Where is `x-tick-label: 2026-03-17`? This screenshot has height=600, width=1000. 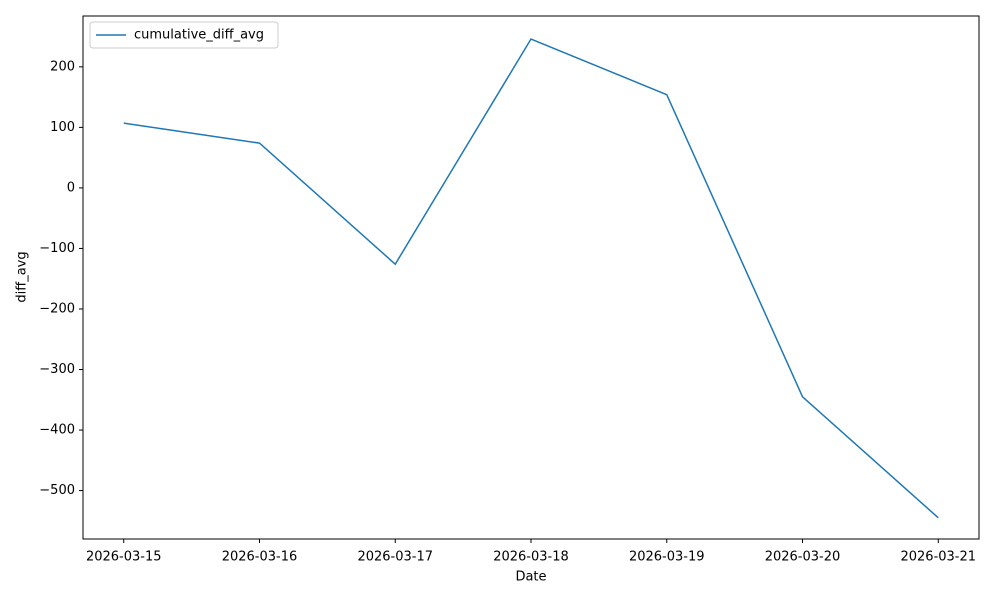
x-tick-label: 2026-03-17 is located at coordinates (395, 557).